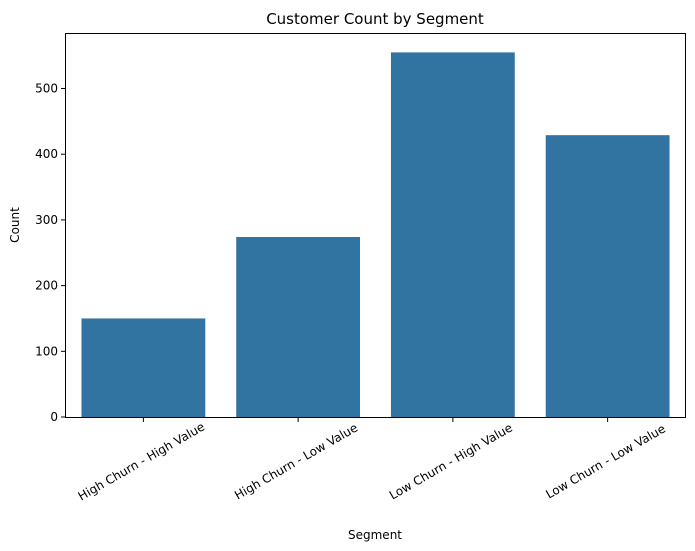 Image resolution: width=695 pixels, height=551 pixels. Describe the element at coordinates (46, 286) in the screenshot. I see `y-tick-label-200: 200` at that location.